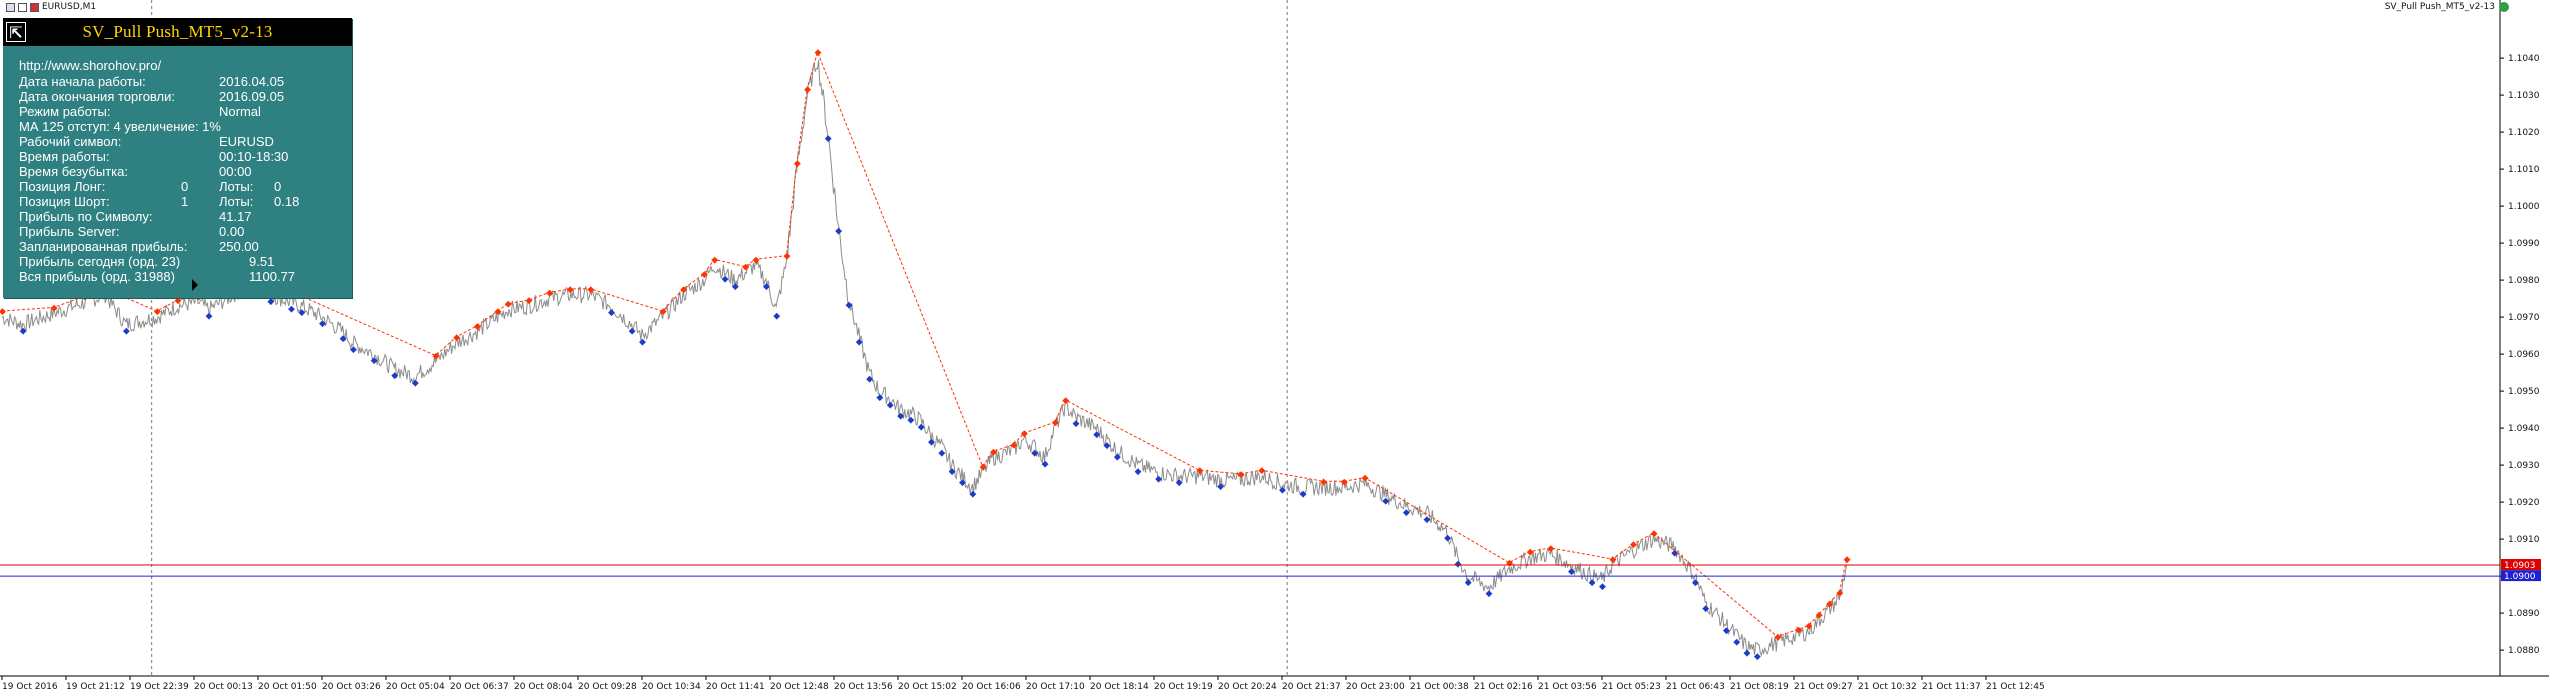  What do you see at coordinates (2524, 318) in the screenshot?
I see `price-tick-label: 1.0970` at bounding box center [2524, 318].